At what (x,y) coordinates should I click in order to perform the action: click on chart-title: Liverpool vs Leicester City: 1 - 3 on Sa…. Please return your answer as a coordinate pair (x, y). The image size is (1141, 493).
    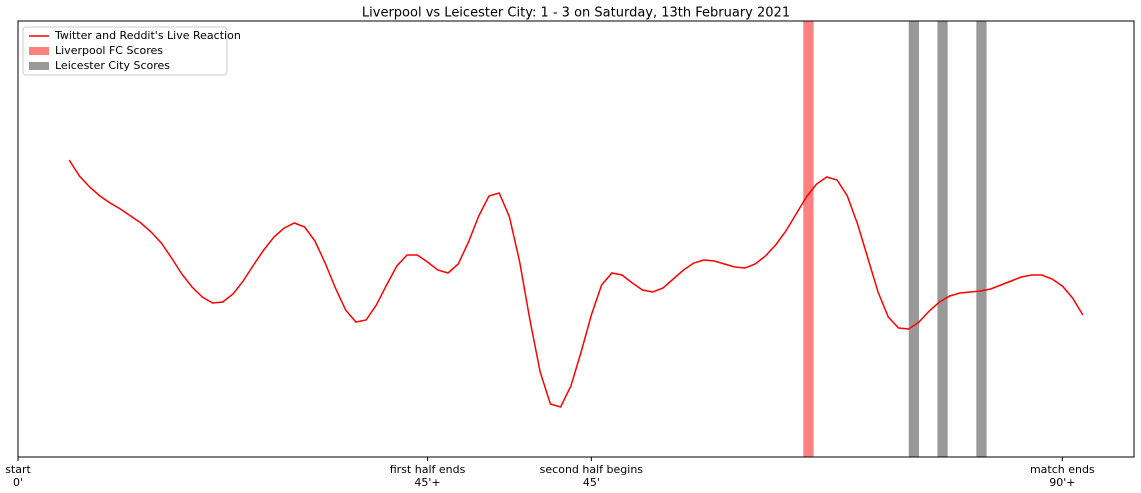
    Looking at the image, I should click on (576, 13).